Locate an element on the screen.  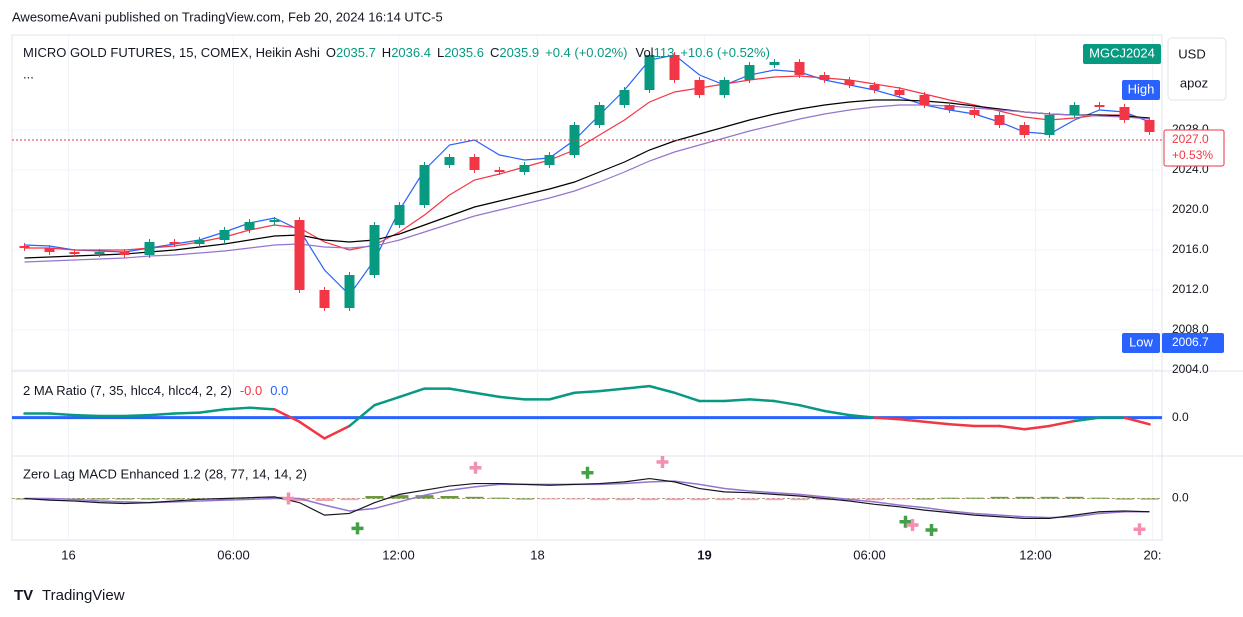
change: +0.4 (+0.02%) is located at coordinates (586, 52).